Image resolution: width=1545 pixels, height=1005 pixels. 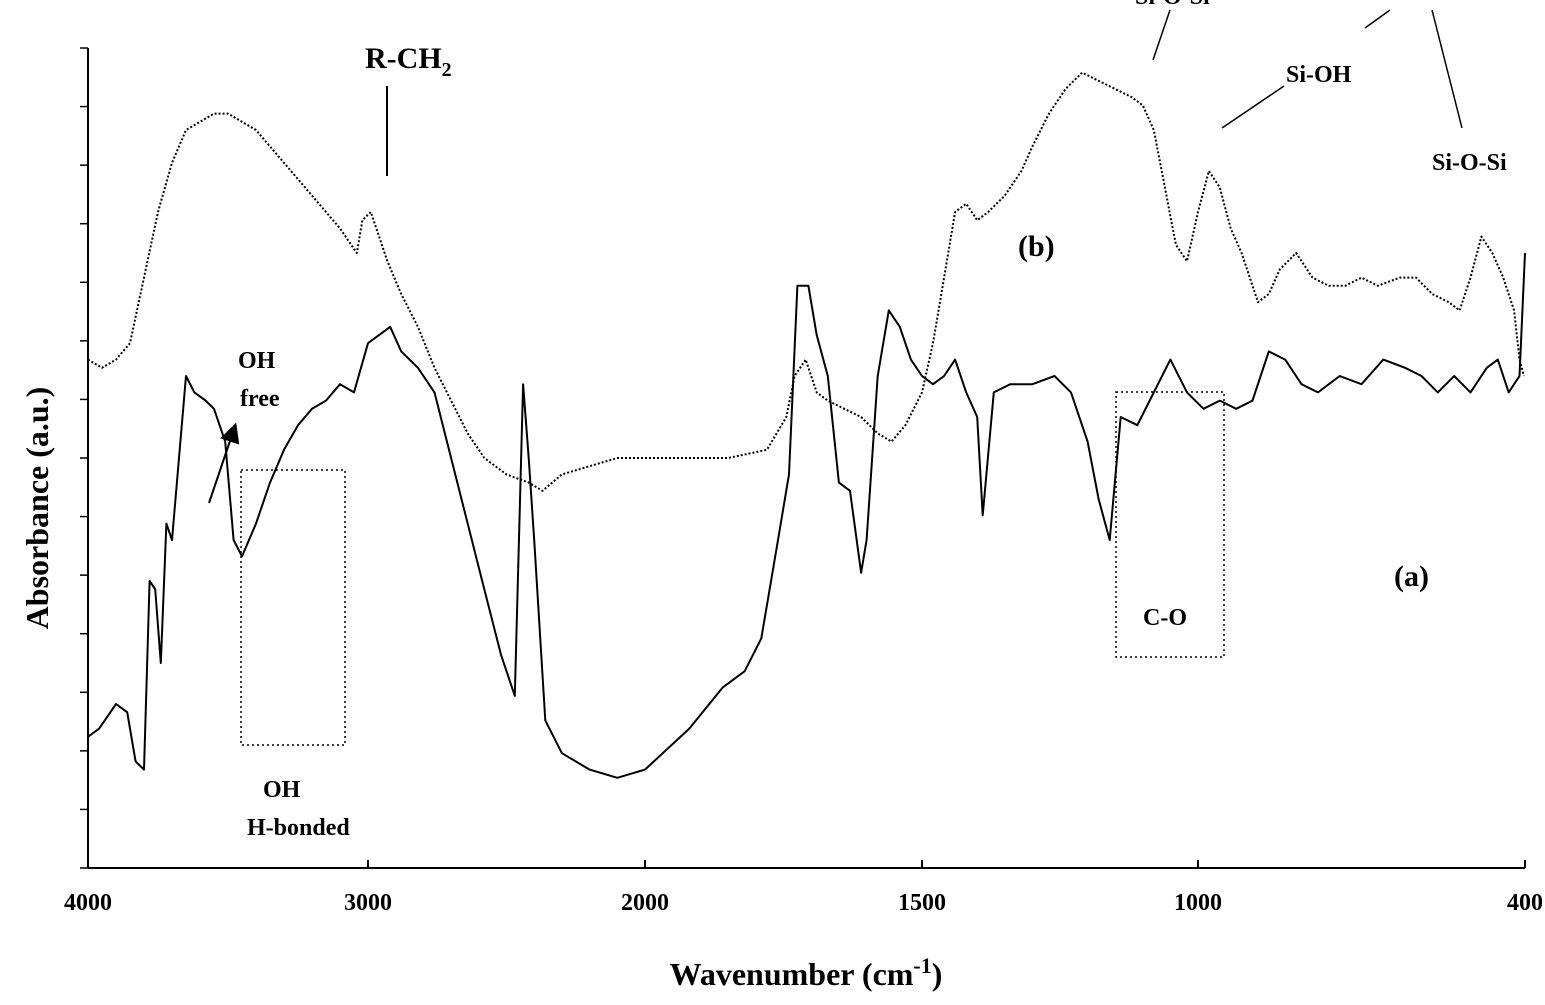 I want to click on r-ch2-label: R-CH2, so click(x=408, y=61).